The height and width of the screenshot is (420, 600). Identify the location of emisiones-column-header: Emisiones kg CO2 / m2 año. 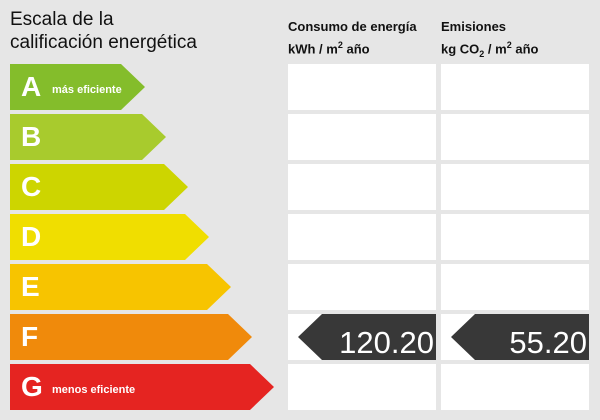
(489, 40).